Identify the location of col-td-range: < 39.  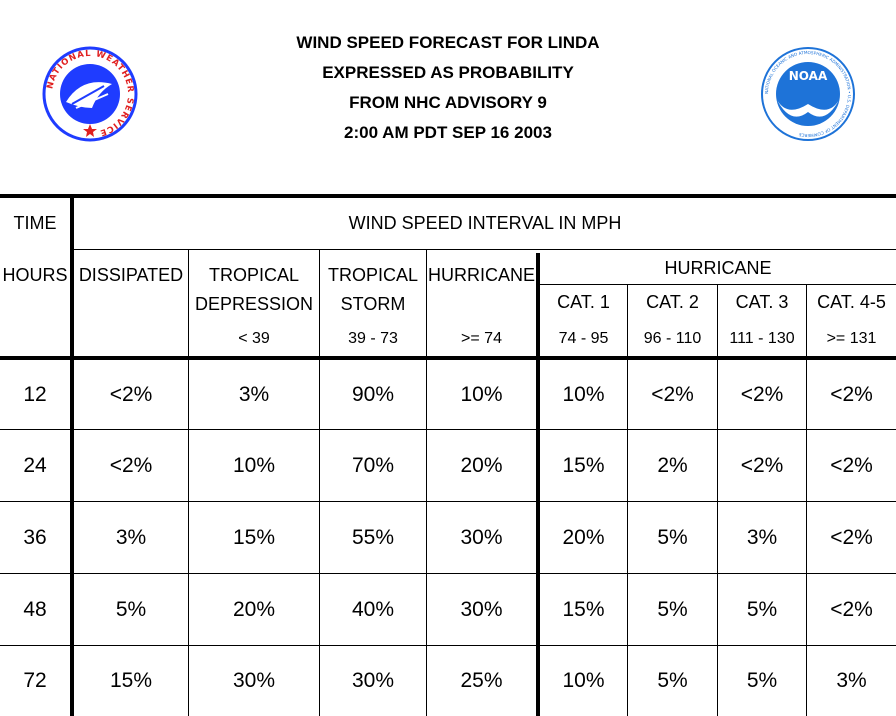
(254, 338).